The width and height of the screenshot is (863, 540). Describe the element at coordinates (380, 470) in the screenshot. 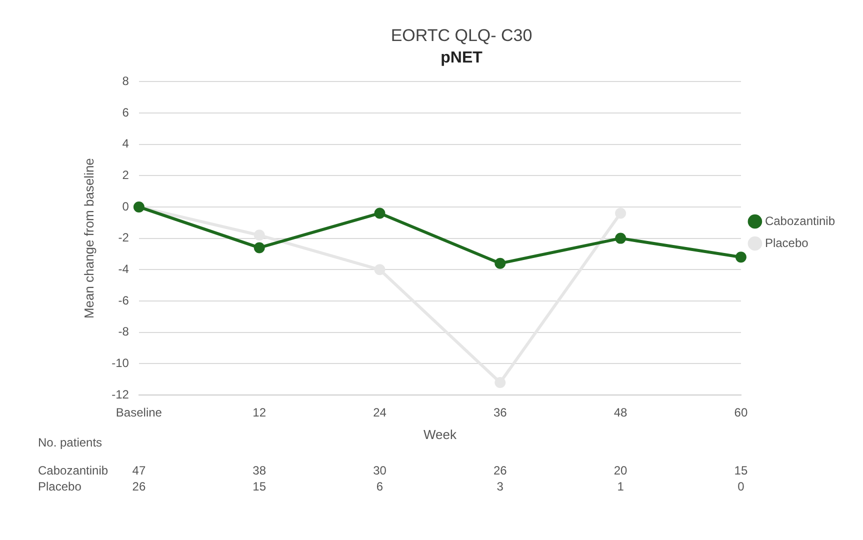

I see `text: 30` at that location.